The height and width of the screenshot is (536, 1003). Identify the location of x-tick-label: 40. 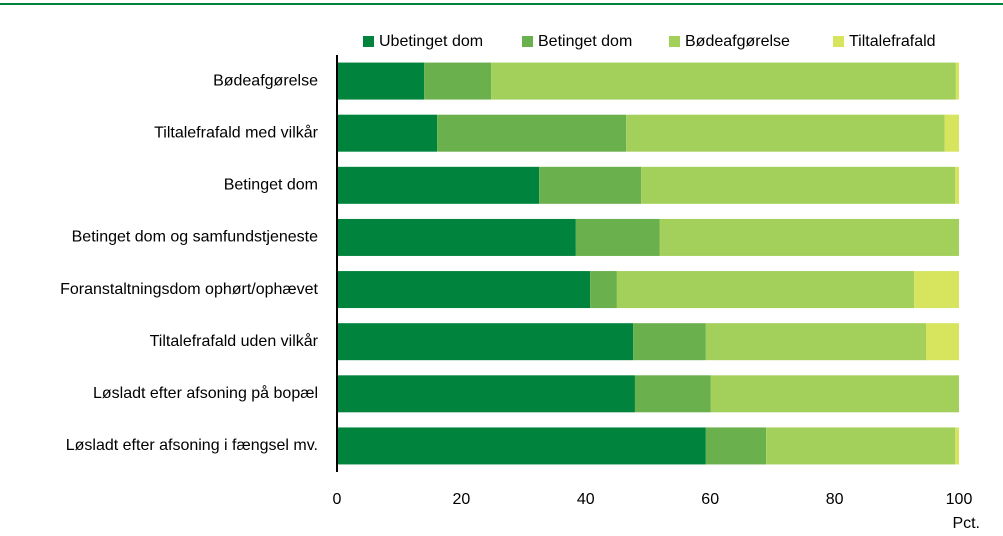
(586, 499).